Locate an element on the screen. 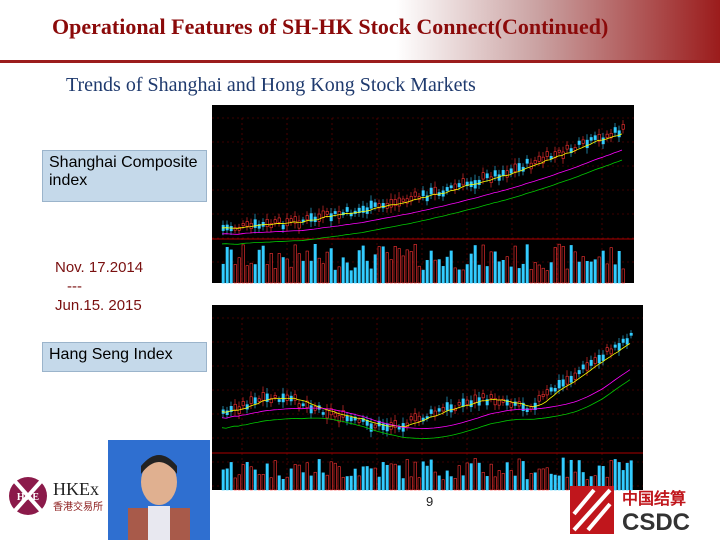 This screenshot has height=540, width=720. period-end: Jun.15. 2015 is located at coordinates (98, 305).